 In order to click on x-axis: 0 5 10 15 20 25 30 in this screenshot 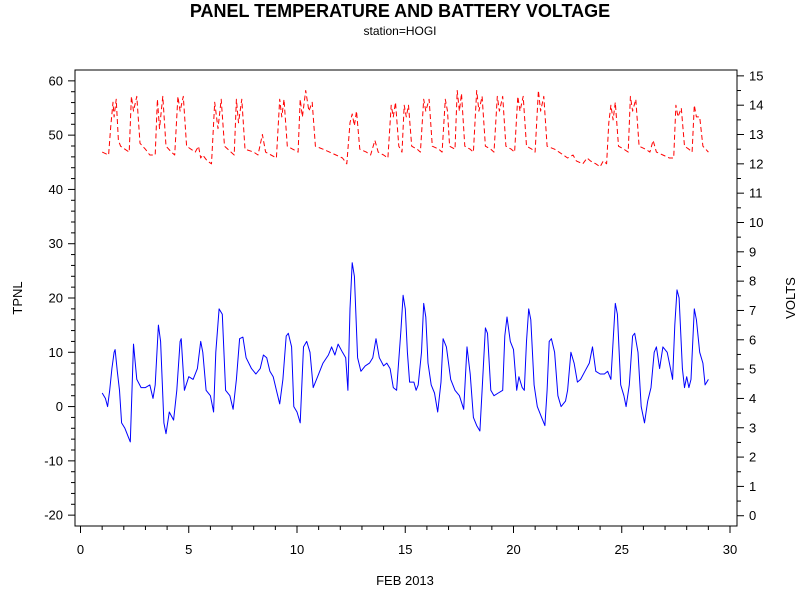, I will do `click(407, 541)`.